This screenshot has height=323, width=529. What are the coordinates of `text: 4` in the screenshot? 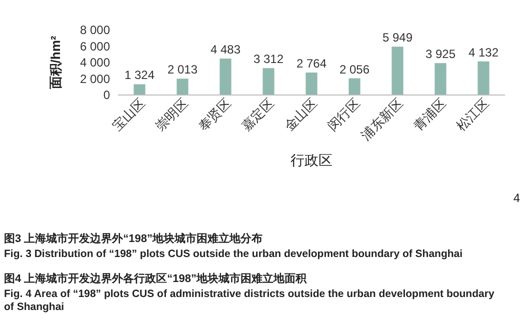 It's located at (516, 198).